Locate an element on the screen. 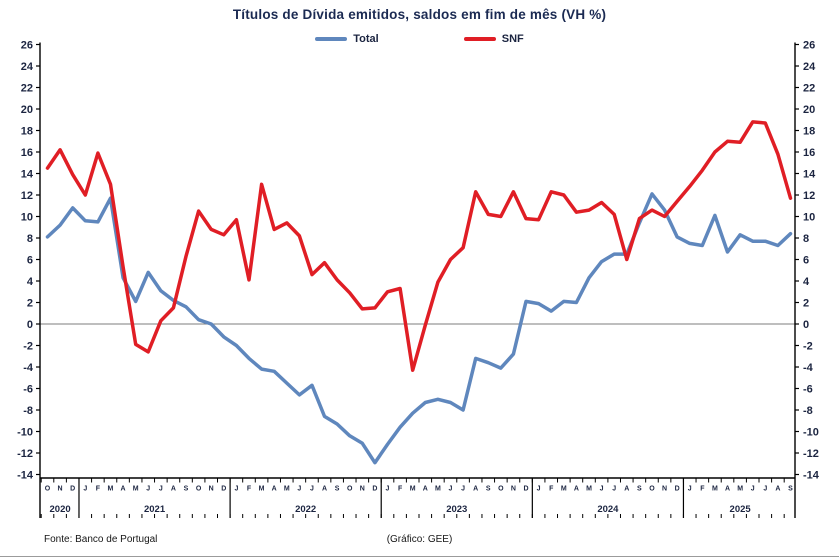 This screenshot has width=839, height=559. y-tick-label-left: 8 is located at coordinates (30, 239).